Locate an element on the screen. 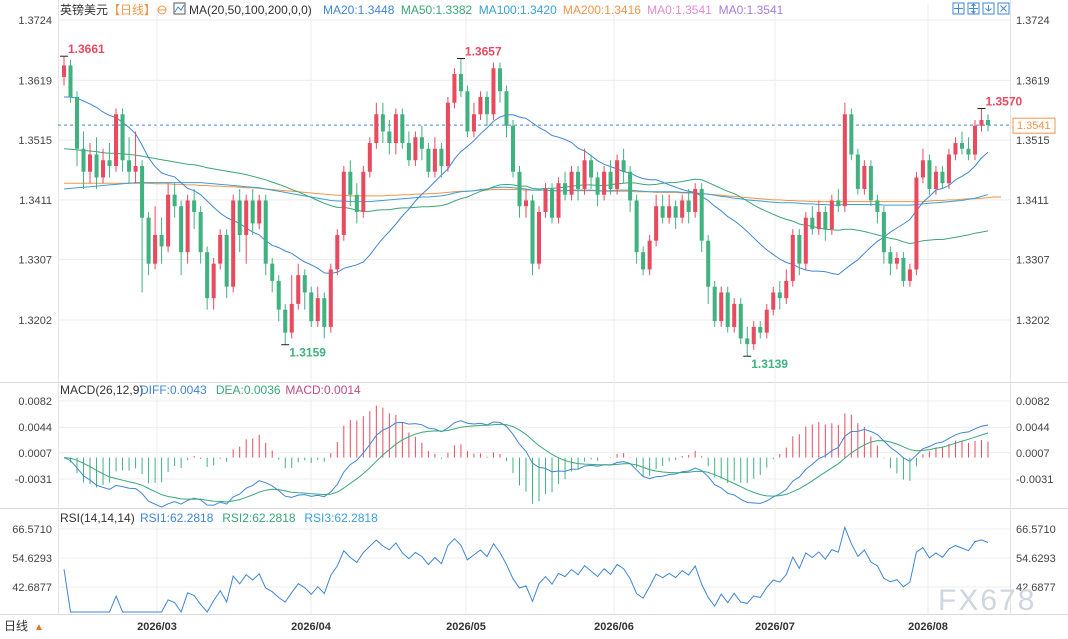 This screenshot has height=639, width=1068. period-label: 【日线】 is located at coordinates (132, 10).